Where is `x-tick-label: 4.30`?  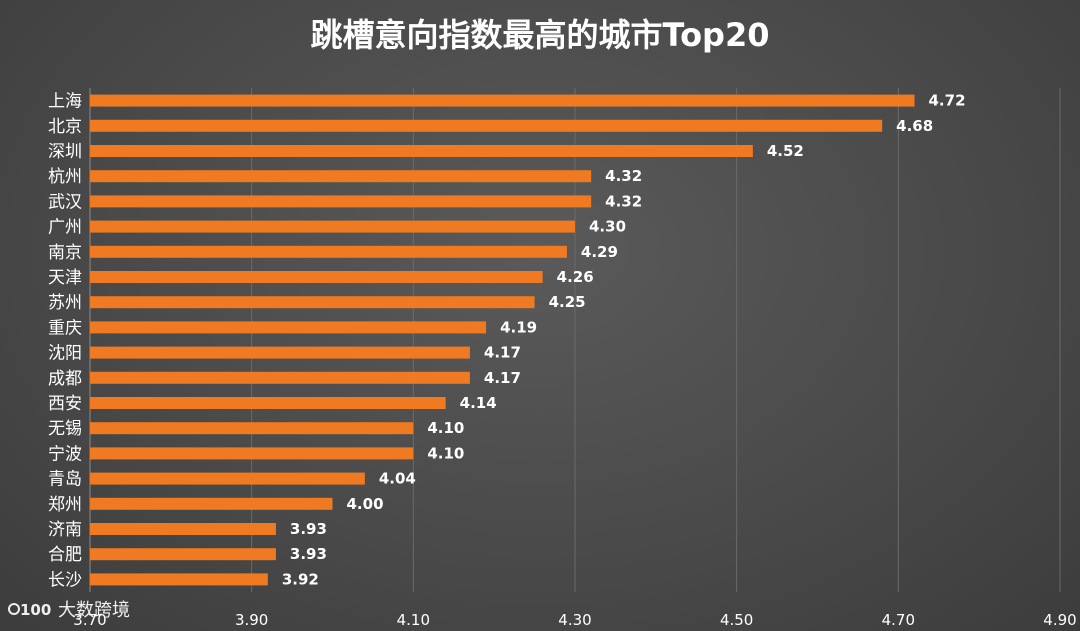
x-tick-label: 4.30 is located at coordinates (574, 620).